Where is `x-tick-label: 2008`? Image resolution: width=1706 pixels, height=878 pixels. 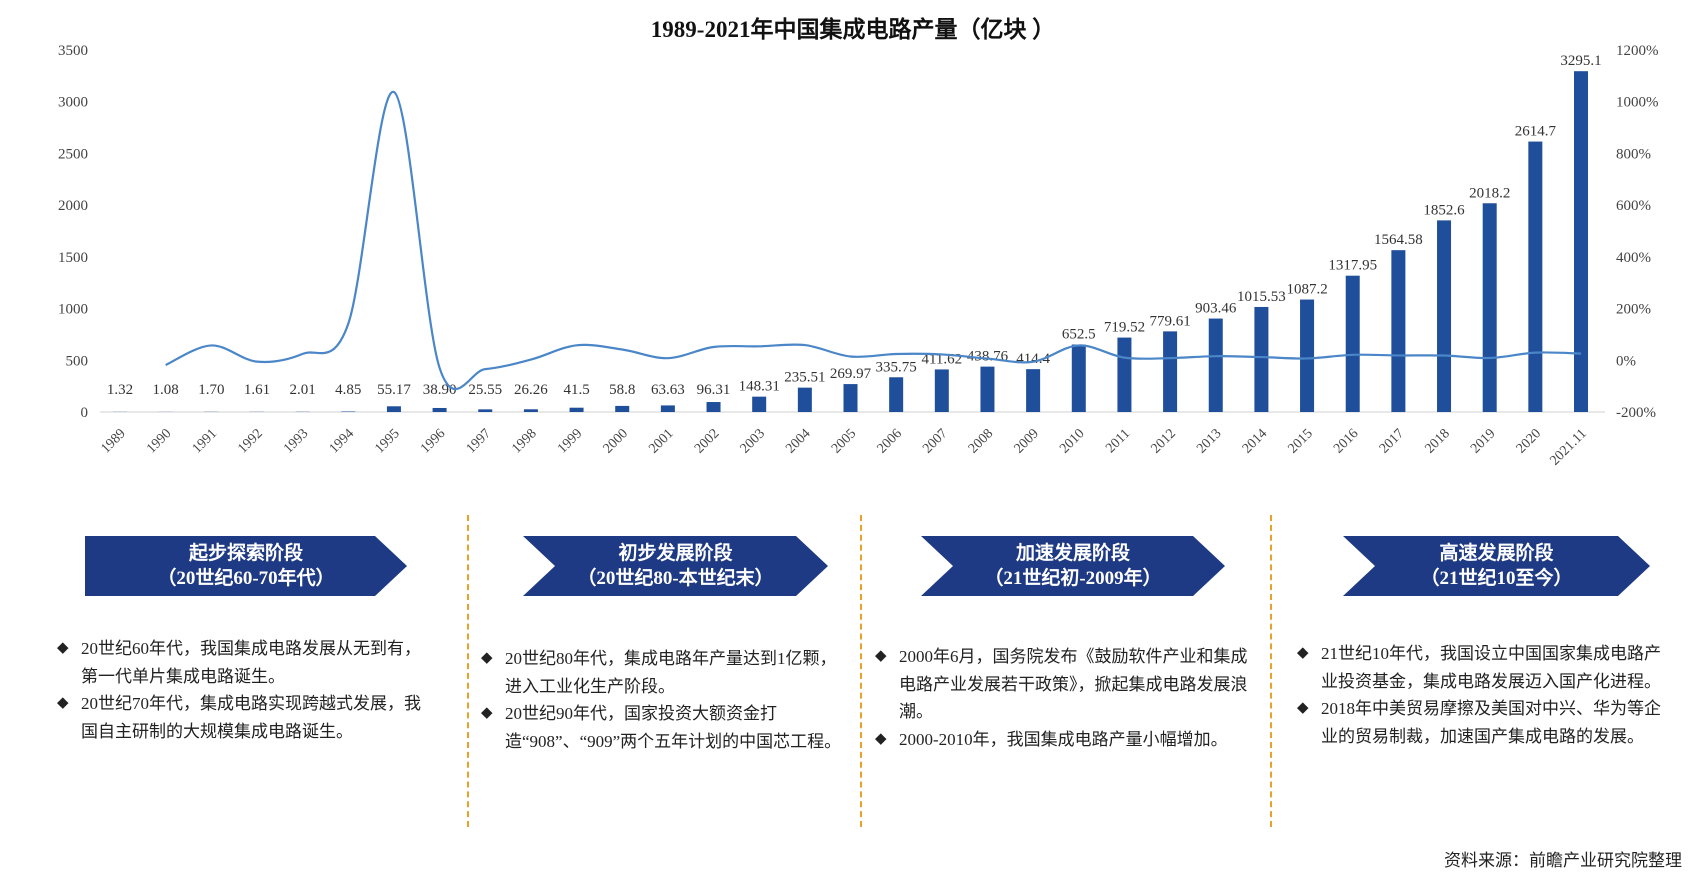 x-tick-label: 2008 is located at coordinates (981, 441).